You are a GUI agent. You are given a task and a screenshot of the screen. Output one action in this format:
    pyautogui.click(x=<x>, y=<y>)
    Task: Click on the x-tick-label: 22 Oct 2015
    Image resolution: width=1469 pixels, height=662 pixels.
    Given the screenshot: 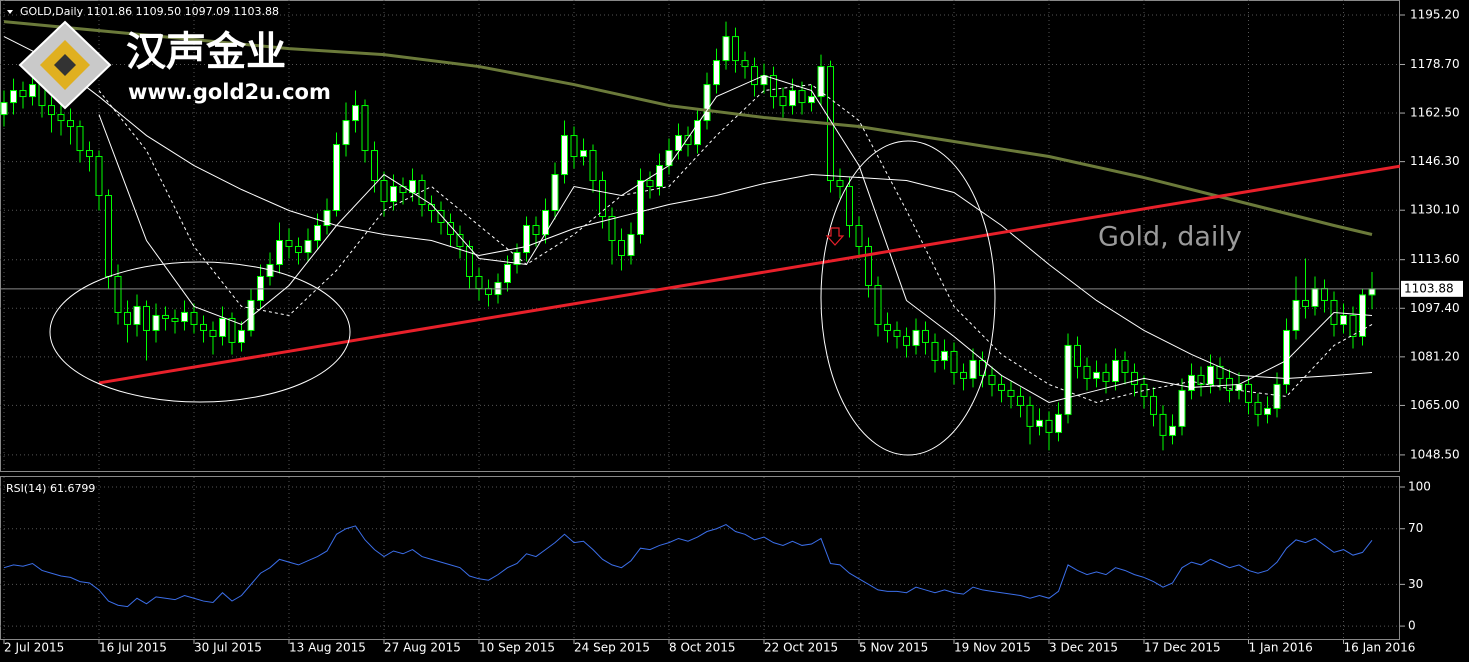 What is the action you would take?
    pyautogui.click(x=801, y=648)
    